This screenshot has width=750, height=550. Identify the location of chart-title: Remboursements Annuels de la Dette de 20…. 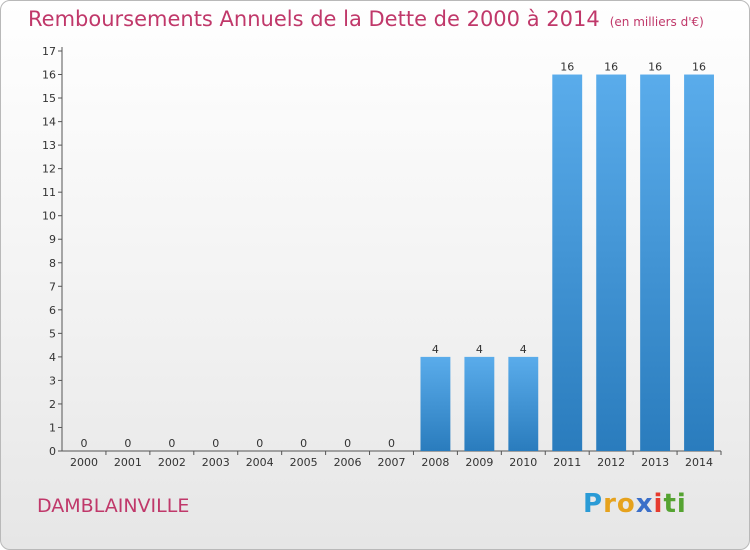
(366, 19).